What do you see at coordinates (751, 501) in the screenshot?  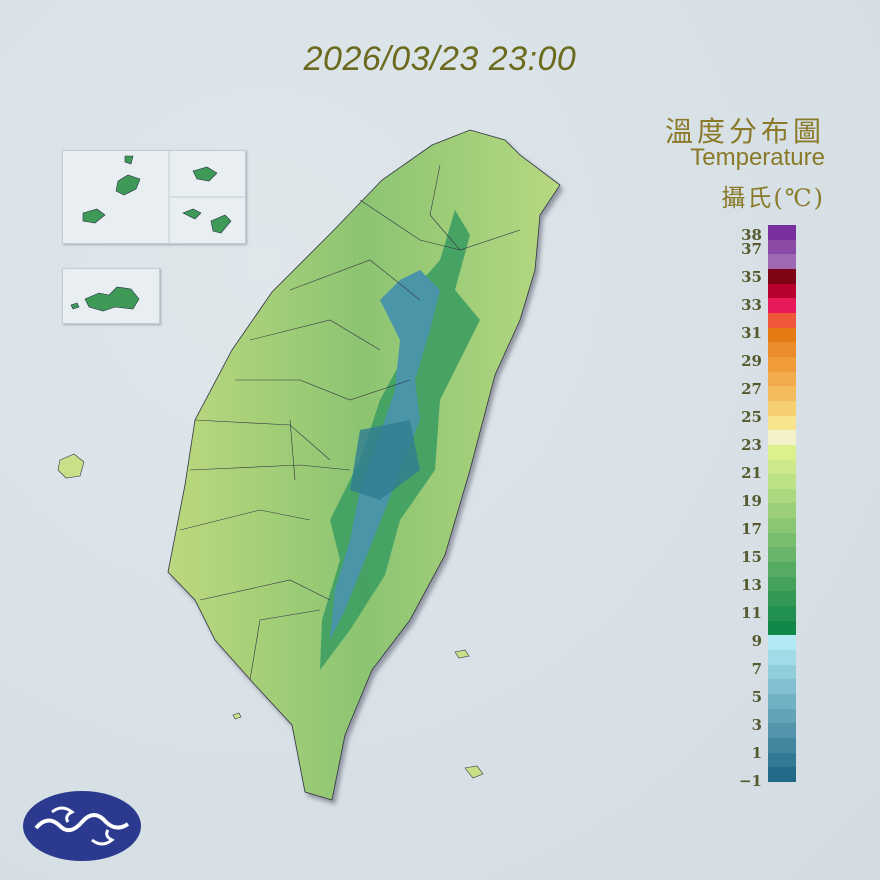 I see `tick-label: 19` at bounding box center [751, 501].